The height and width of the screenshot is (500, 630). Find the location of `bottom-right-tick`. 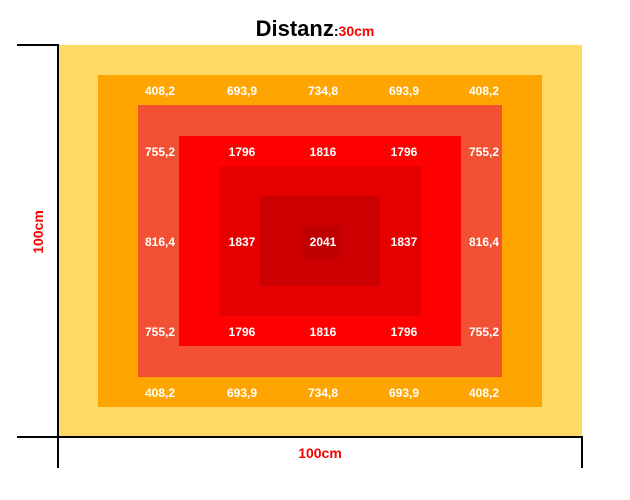

bottom-right-tick is located at coordinates (582, 452).